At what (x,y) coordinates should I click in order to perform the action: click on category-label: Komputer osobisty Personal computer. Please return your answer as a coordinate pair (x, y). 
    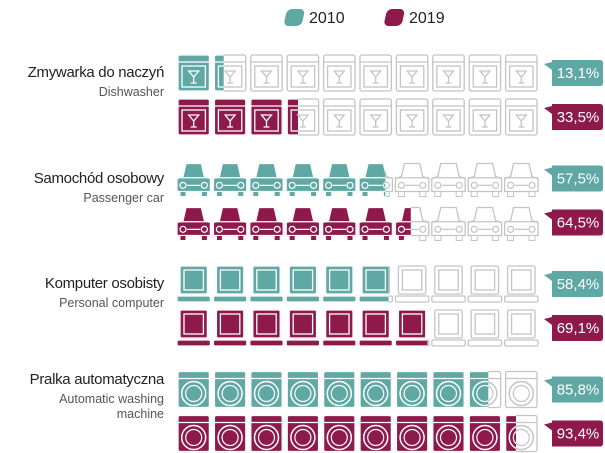
    Looking at the image, I should click on (84, 293).